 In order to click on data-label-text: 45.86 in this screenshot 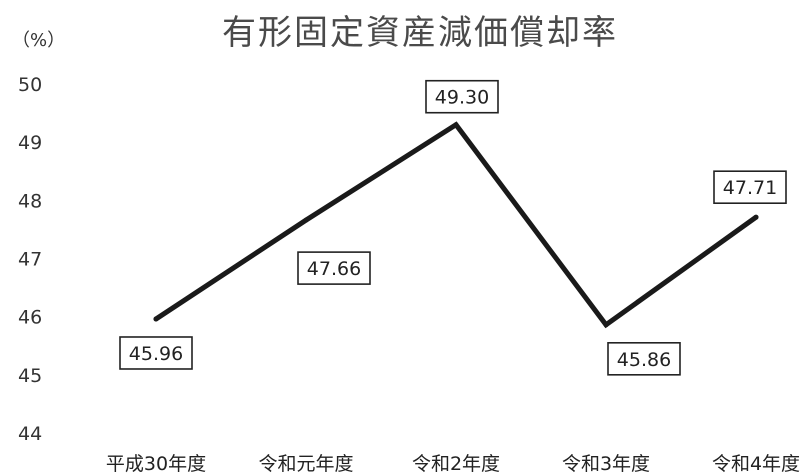, I will do `click(644, 360)`.